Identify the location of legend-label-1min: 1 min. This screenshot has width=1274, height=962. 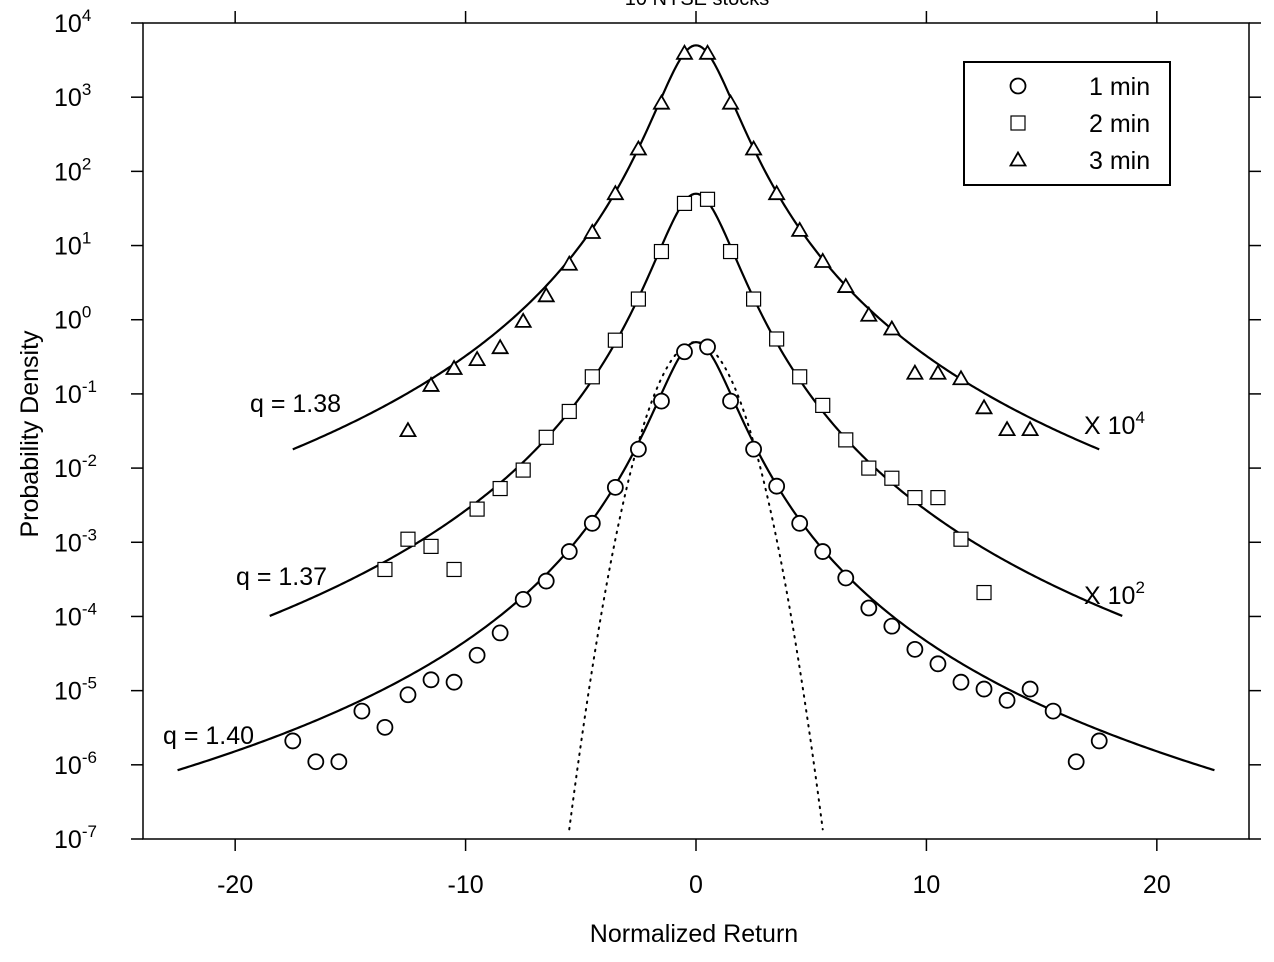
(1119, 87).